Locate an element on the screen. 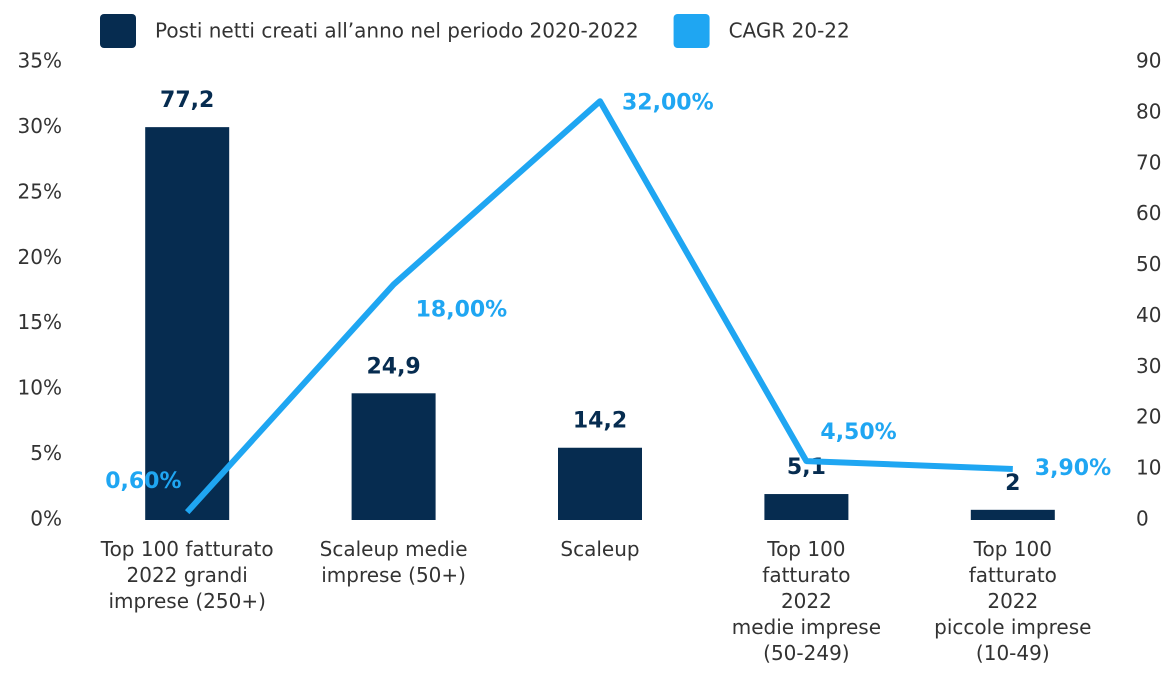 The image size is (1173, 681). y-tick-label: 10% is located at coordinates (40, 388).